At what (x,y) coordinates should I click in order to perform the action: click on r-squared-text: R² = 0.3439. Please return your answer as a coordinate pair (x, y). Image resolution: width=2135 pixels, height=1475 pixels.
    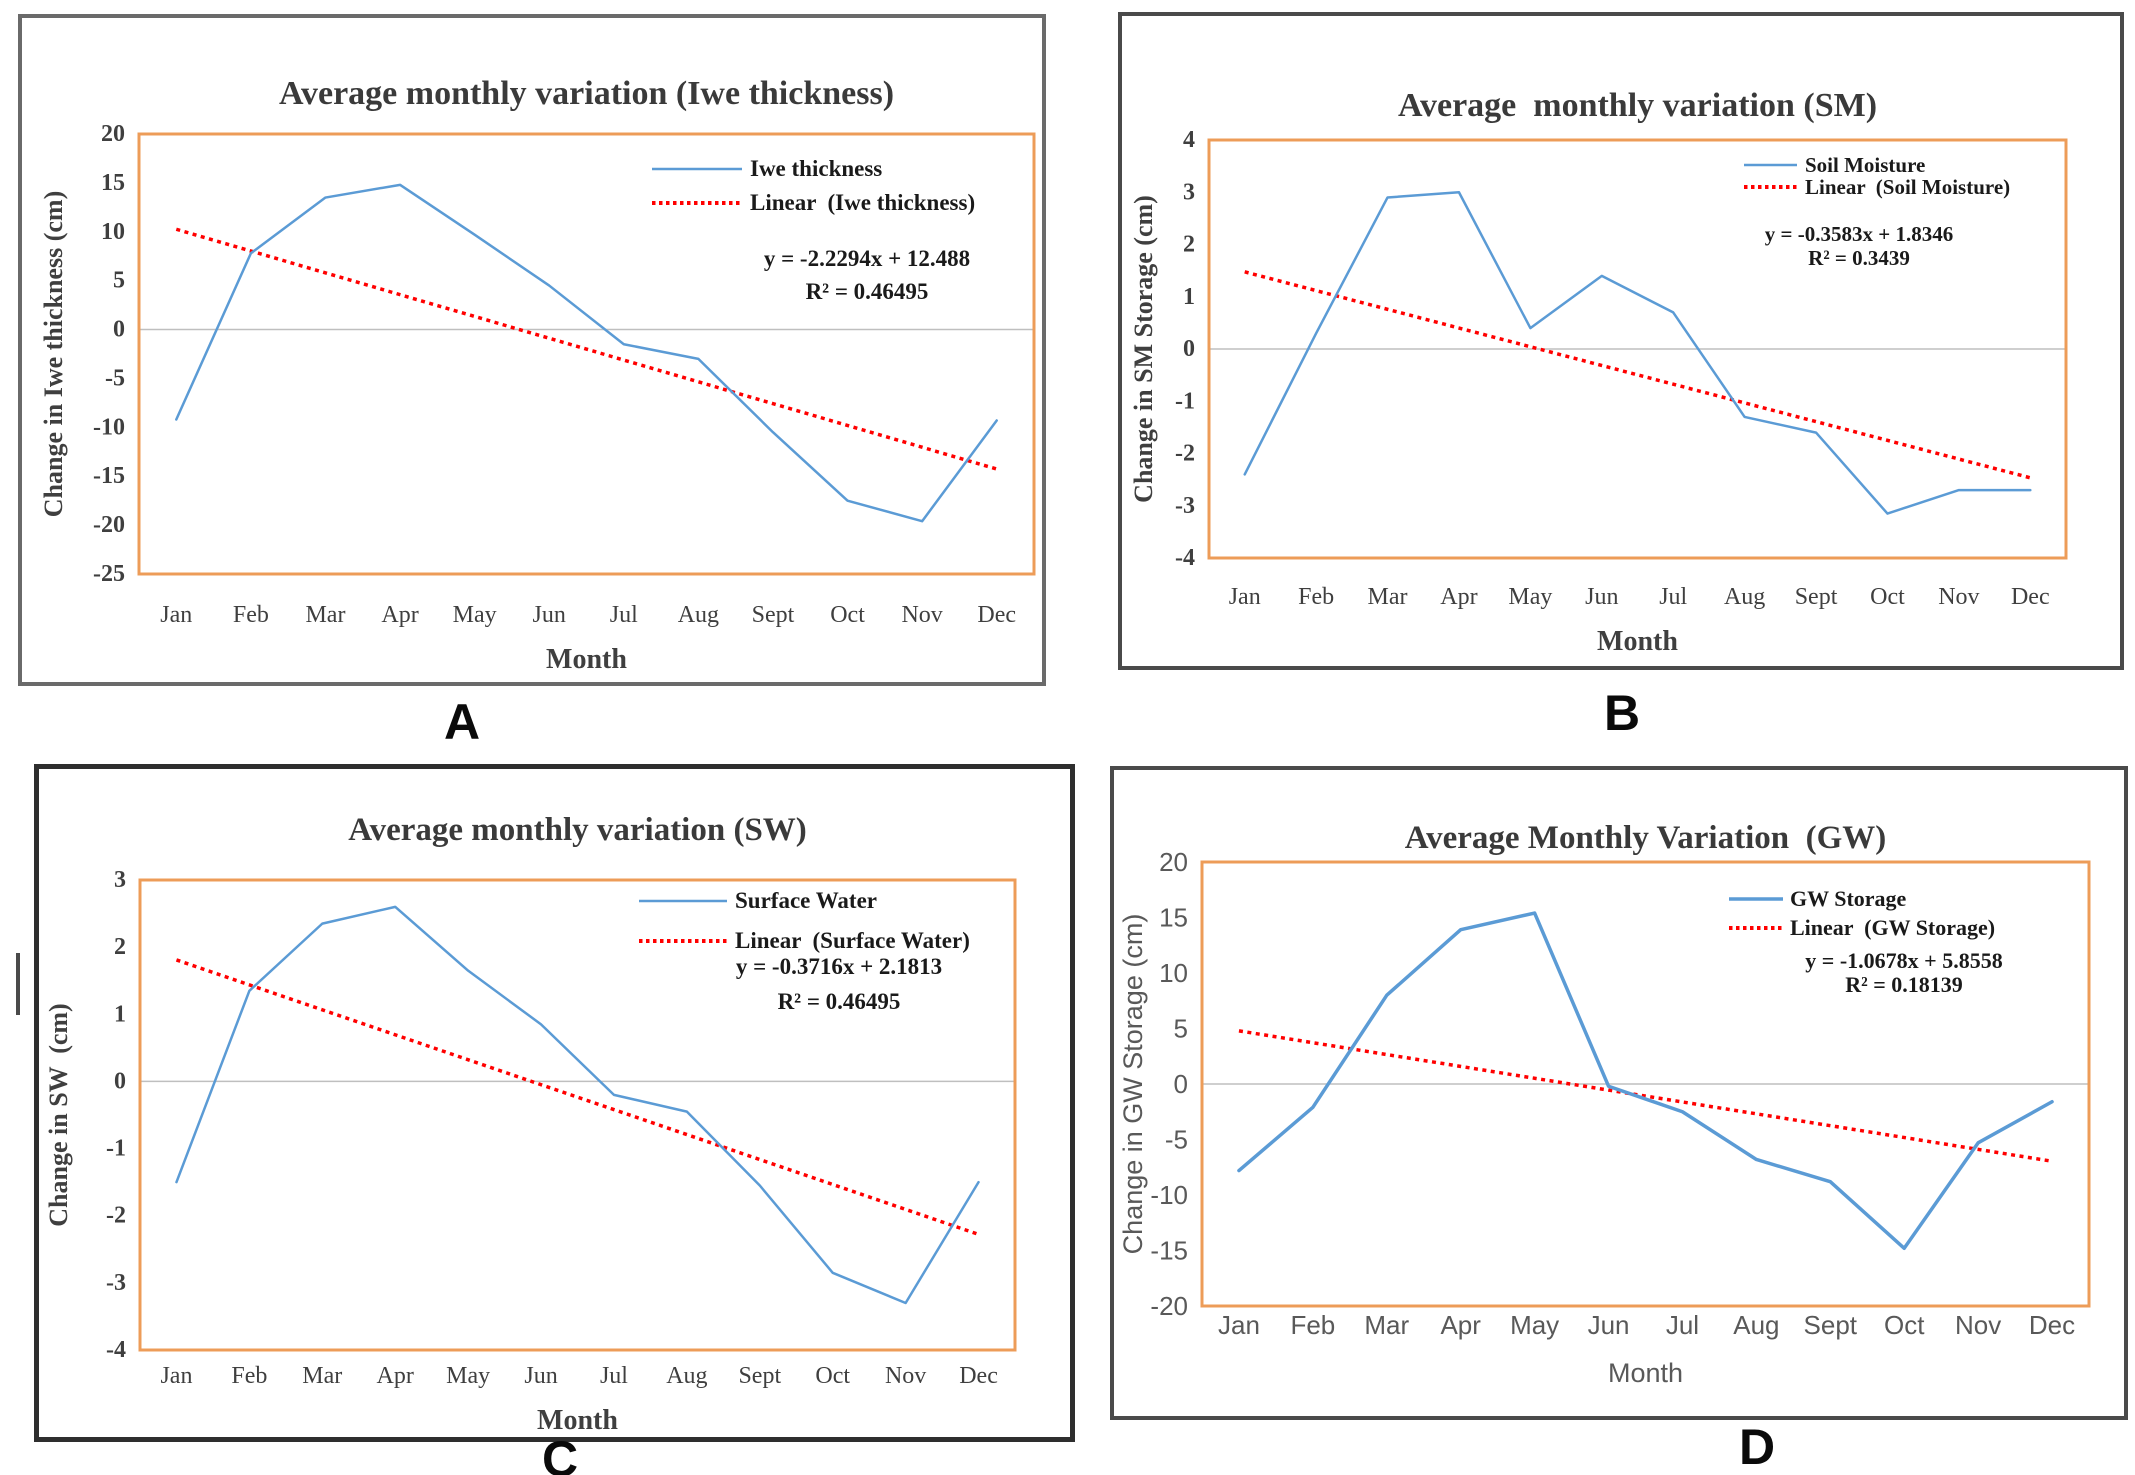
    Looking at the image, I should click on (1859, 258).